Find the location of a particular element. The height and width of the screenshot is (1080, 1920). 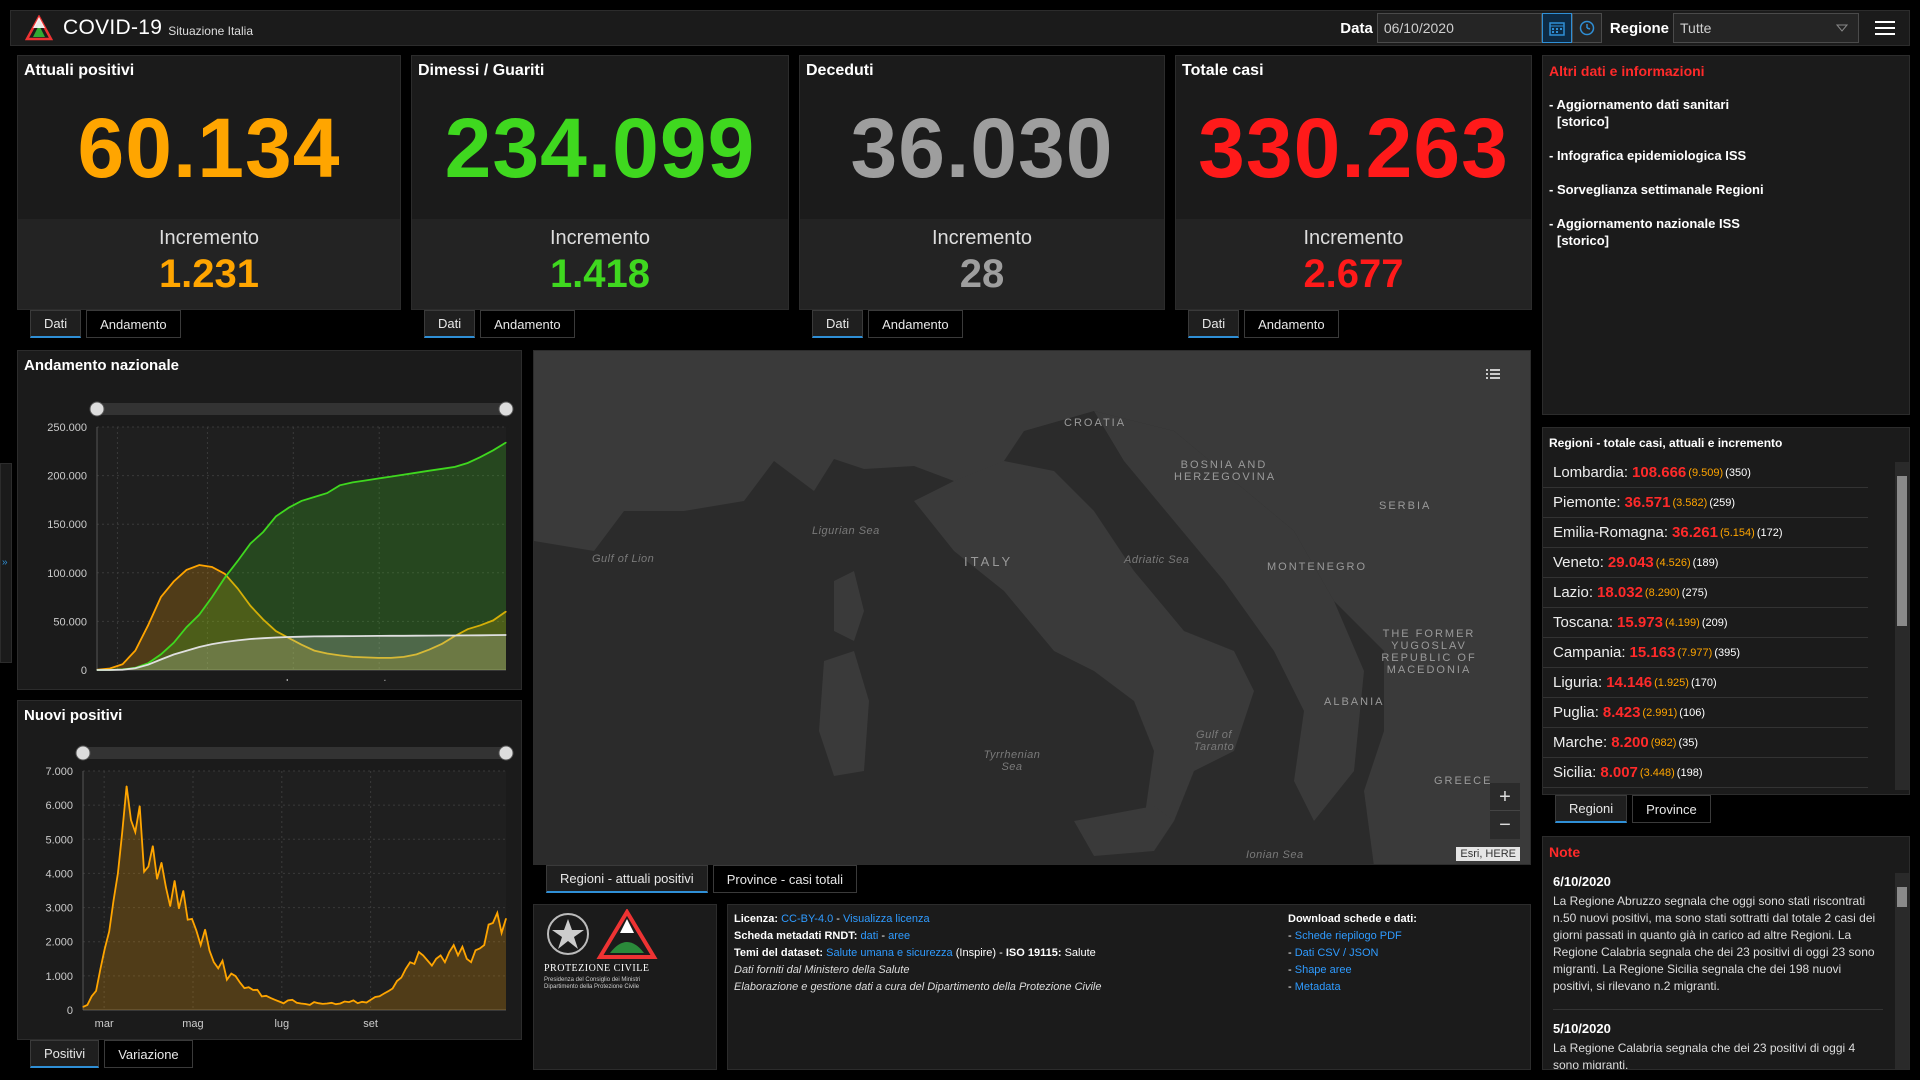

info-link-infografica: - Infografica epidemiologica ISS is located at coordinates (1648, 155).